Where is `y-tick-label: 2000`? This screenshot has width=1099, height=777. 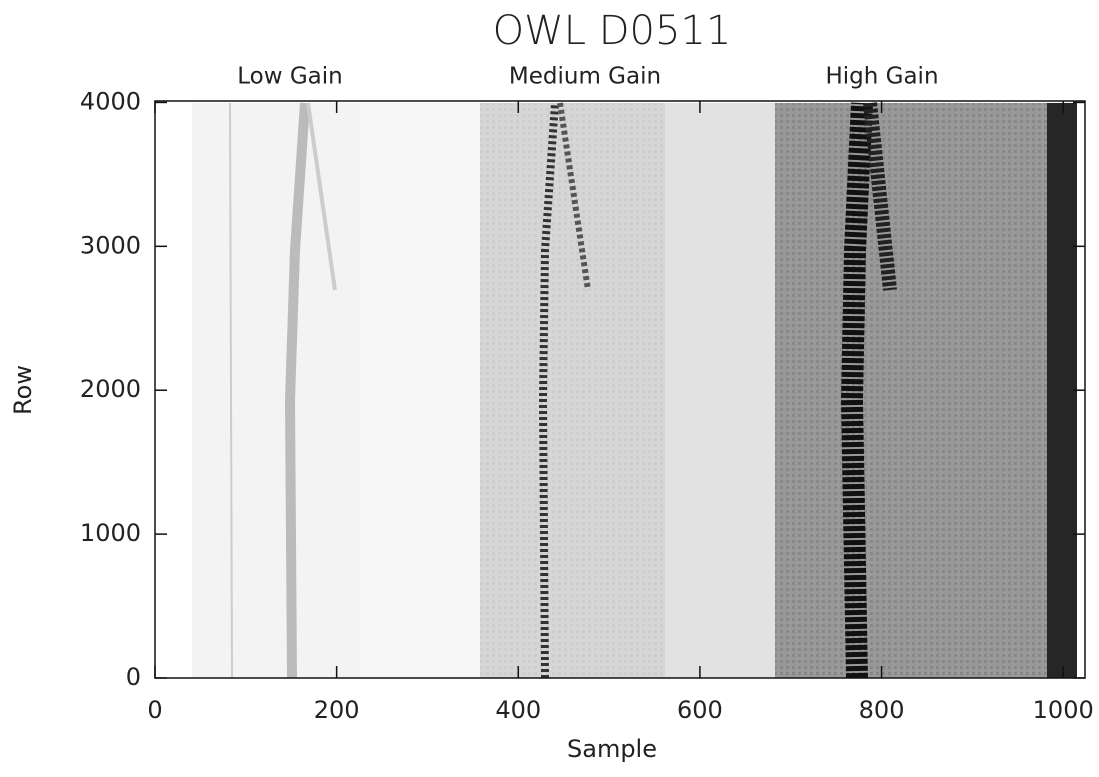
y-tick-label: 2000 is located at coordinates (110, 389).